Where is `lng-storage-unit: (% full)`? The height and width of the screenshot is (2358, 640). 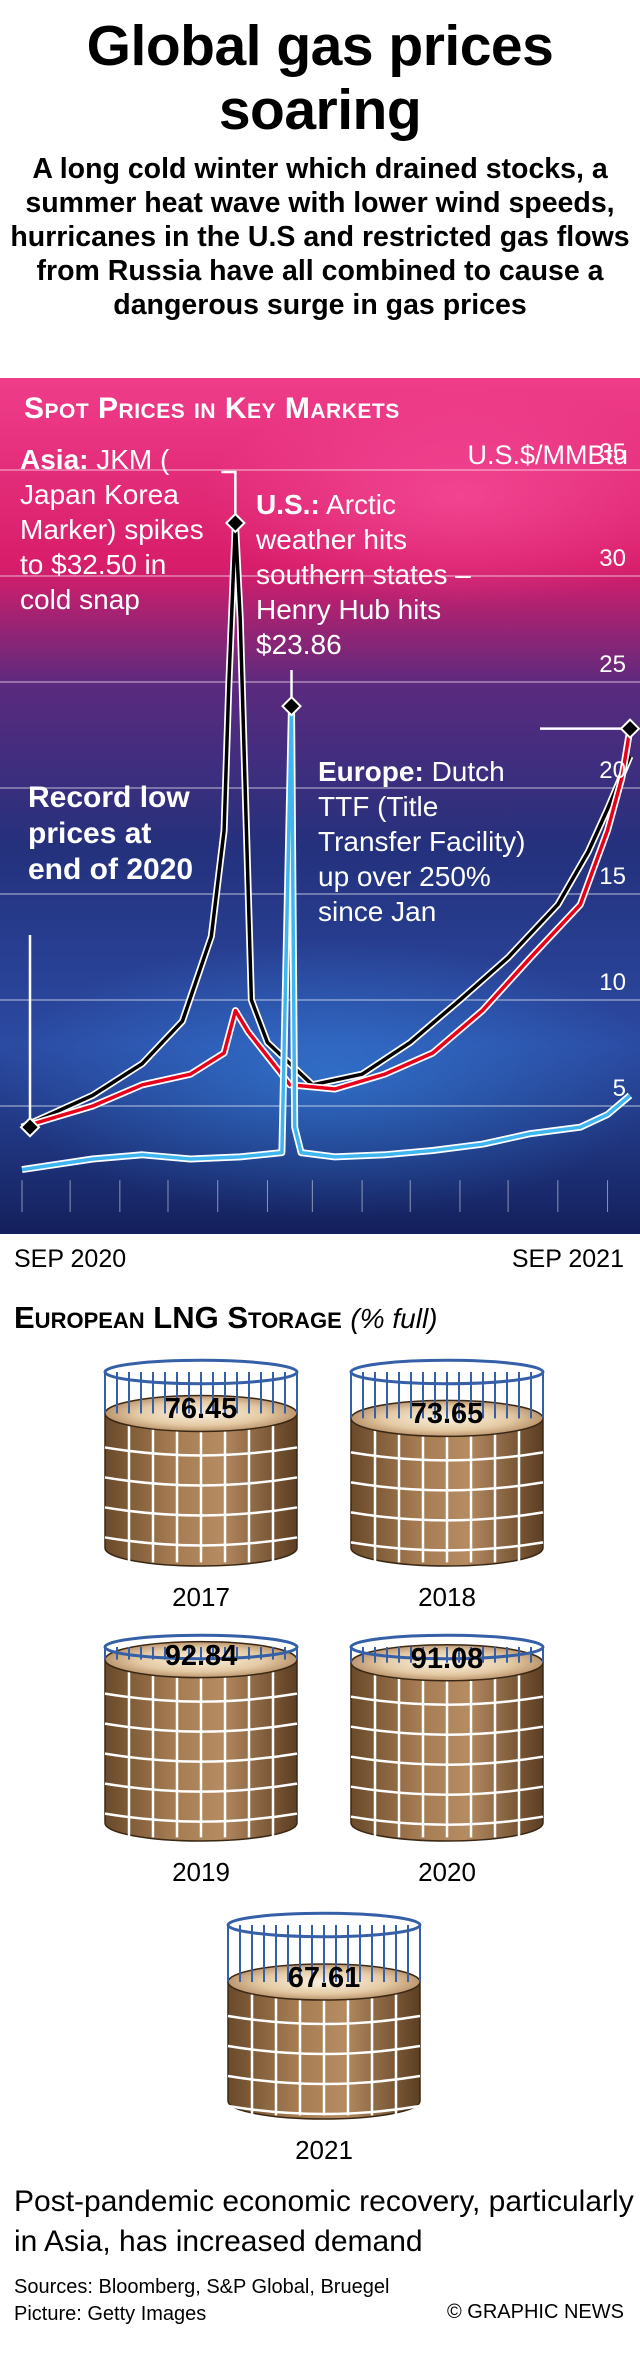 lng-storage-unit: (% full) is located at coordinates (394, 1318).